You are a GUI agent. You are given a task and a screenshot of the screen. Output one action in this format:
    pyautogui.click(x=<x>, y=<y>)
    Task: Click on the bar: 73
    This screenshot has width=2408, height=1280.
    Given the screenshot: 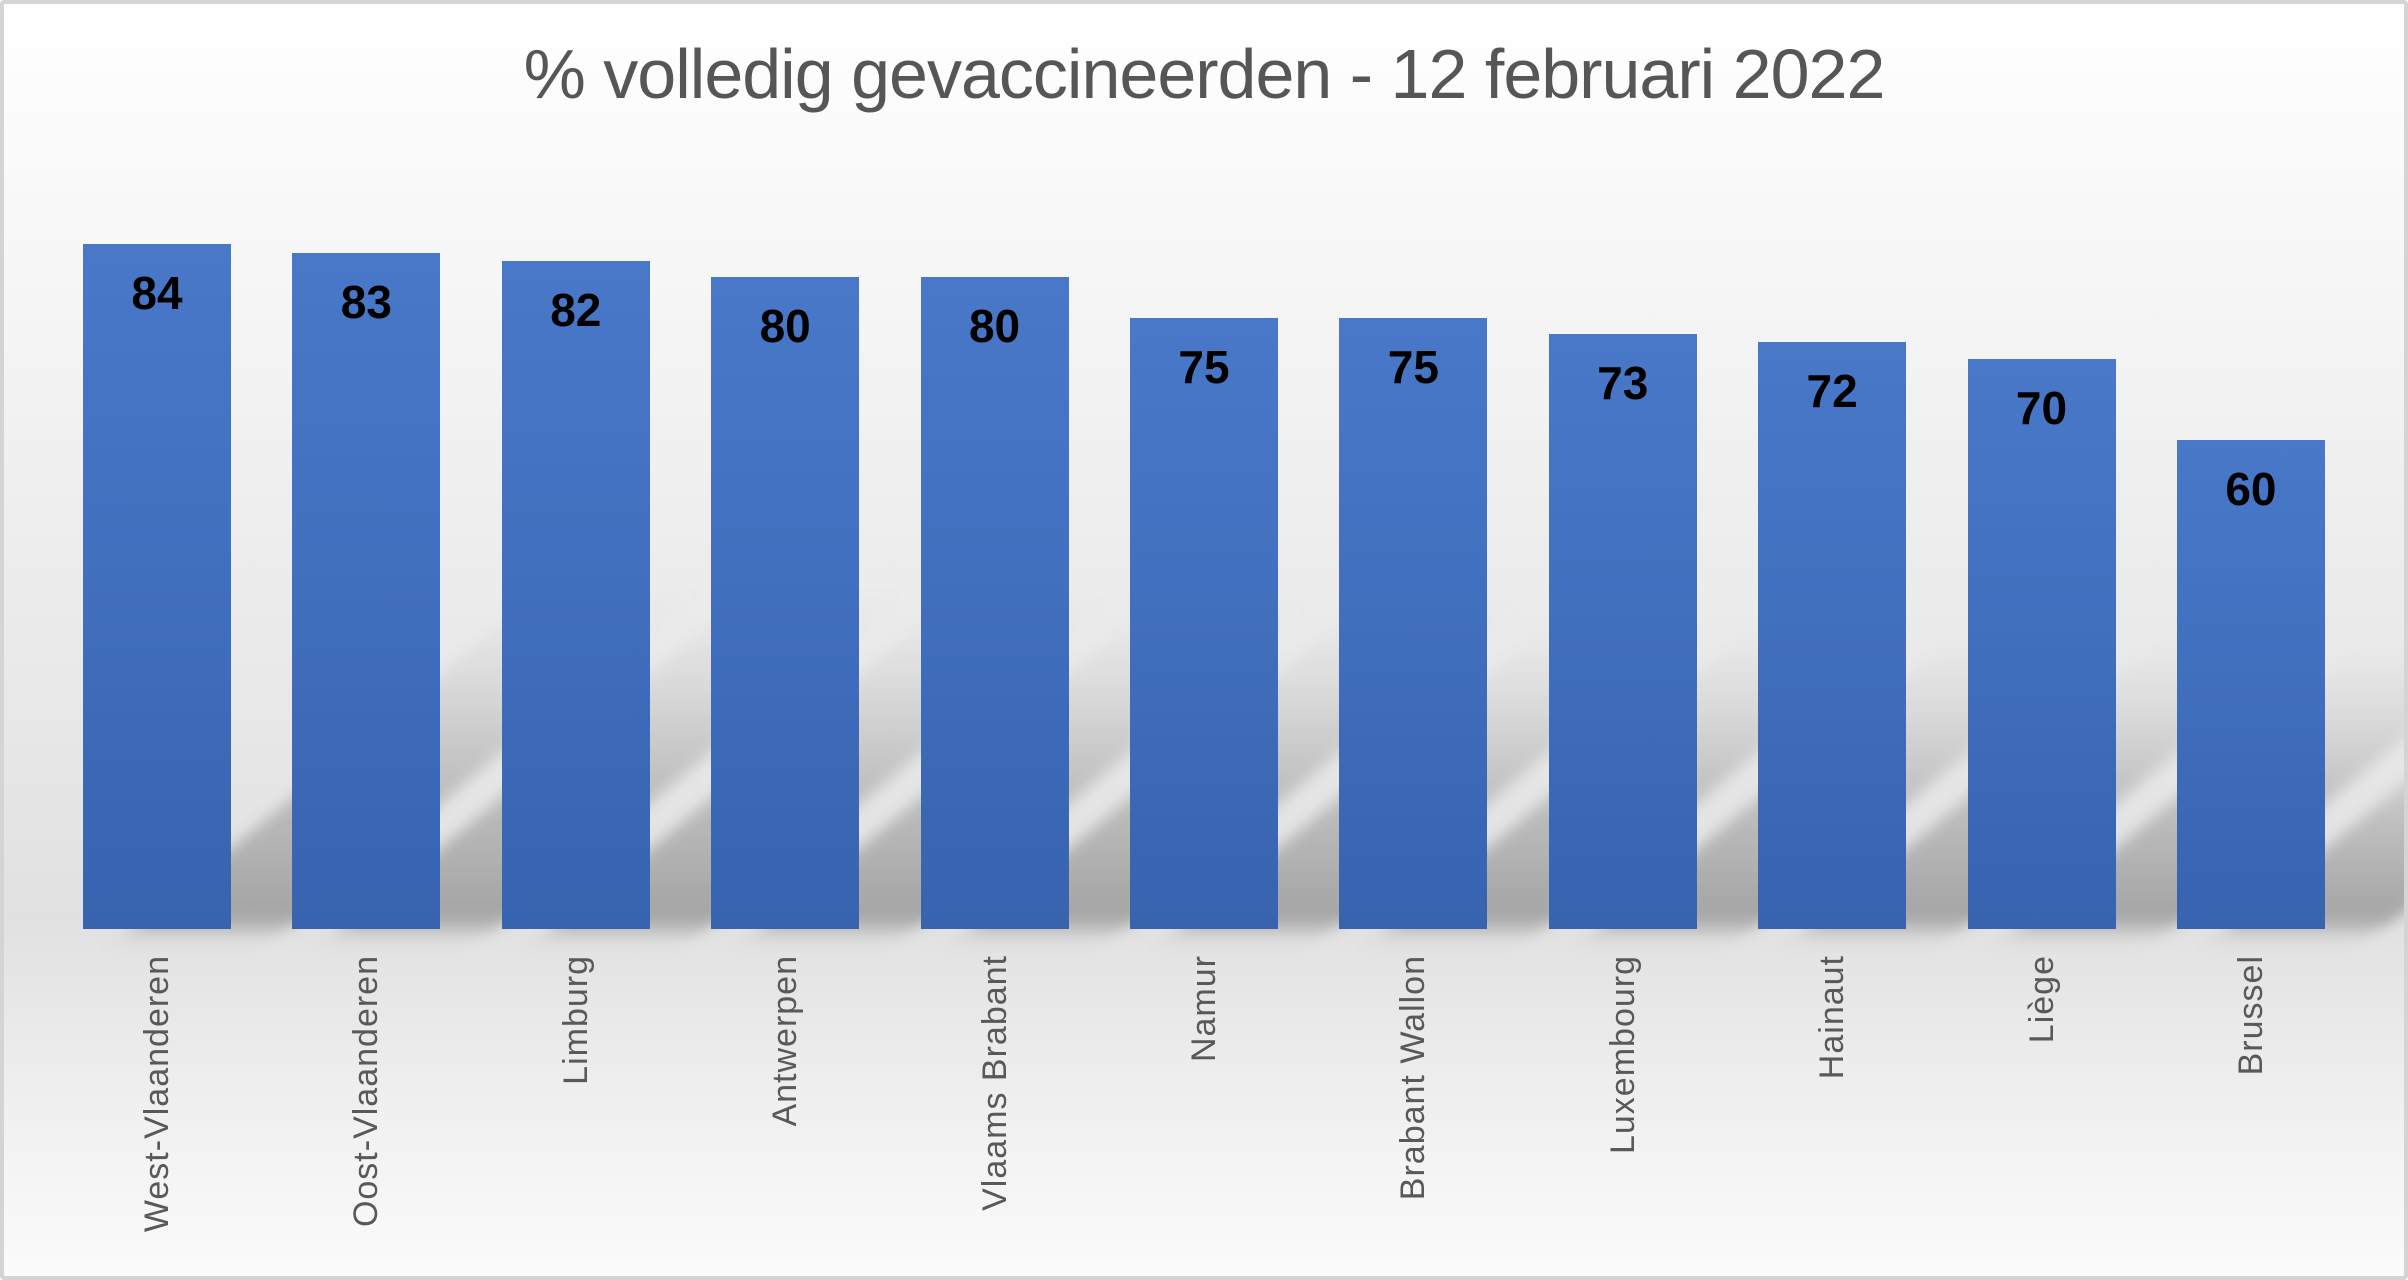 What is the action you would take?
    pyautogui.click(x=1622, y=631)
    